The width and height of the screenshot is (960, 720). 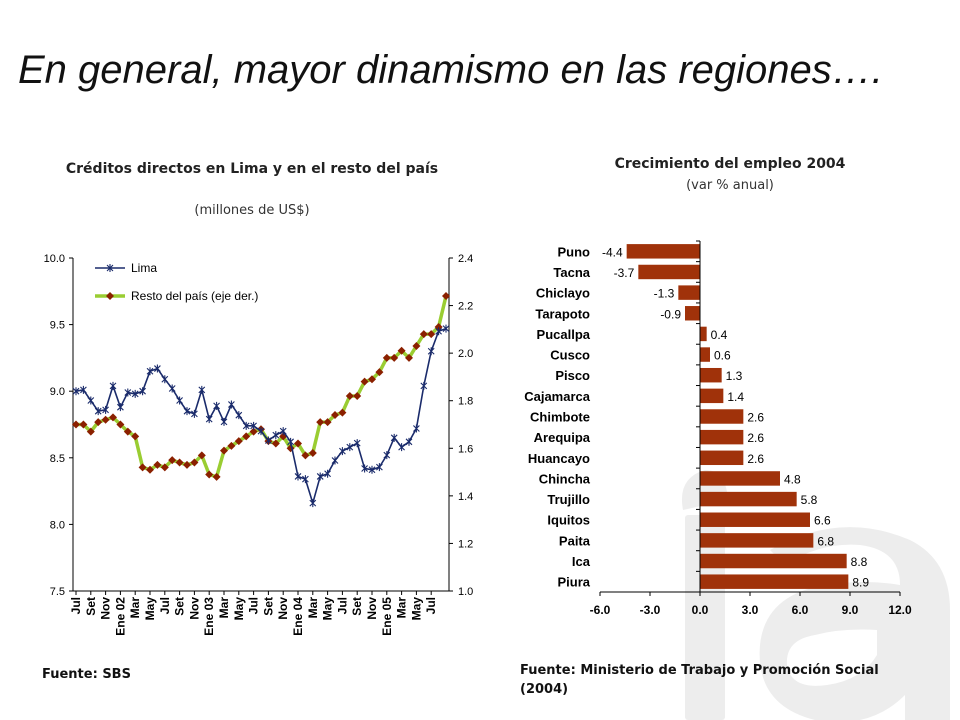 I want to click on left-y-tick-label: 7.5, so click(x=57, y=592).